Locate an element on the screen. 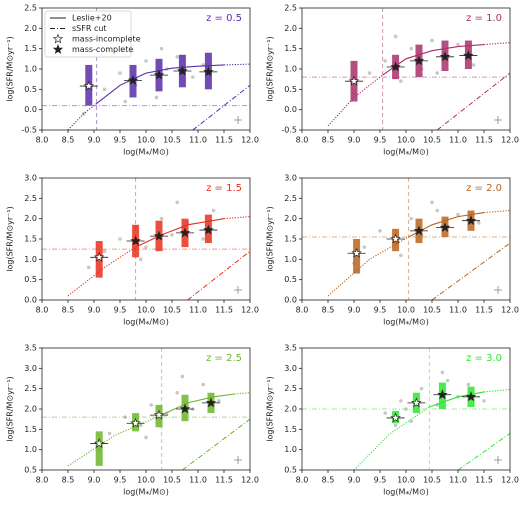 The image size is (520, 511). panel-title: z = 2.0 is located at coordinates (484, 188).